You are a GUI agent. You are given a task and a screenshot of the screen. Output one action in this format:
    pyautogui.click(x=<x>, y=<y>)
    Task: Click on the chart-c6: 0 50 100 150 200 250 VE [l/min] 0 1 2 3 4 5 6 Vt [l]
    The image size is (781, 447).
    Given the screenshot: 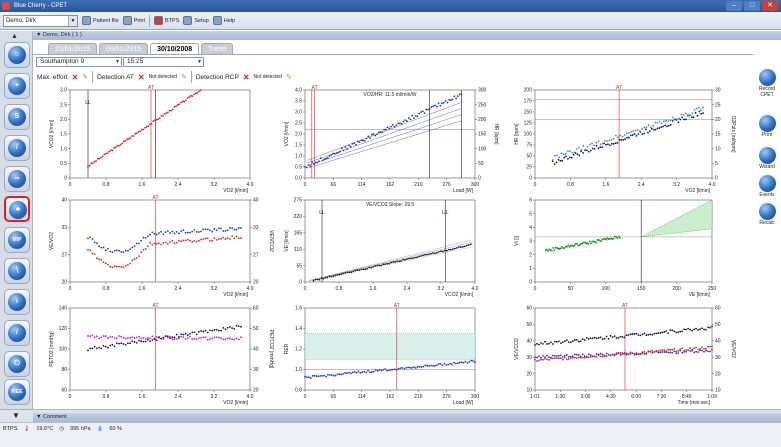 What is the action you would take?
    pyautogui.click(x=624, y=242)
    